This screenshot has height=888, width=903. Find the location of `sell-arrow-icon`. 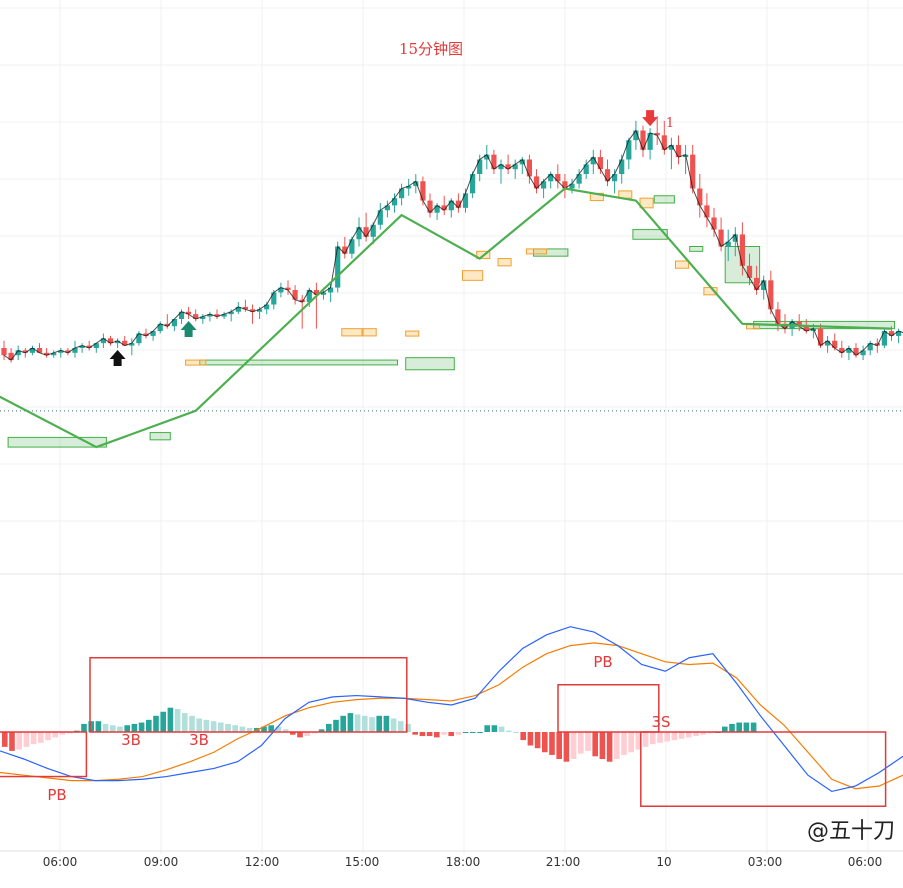

sell-arrow-icon is located at coordinates (650, 118).